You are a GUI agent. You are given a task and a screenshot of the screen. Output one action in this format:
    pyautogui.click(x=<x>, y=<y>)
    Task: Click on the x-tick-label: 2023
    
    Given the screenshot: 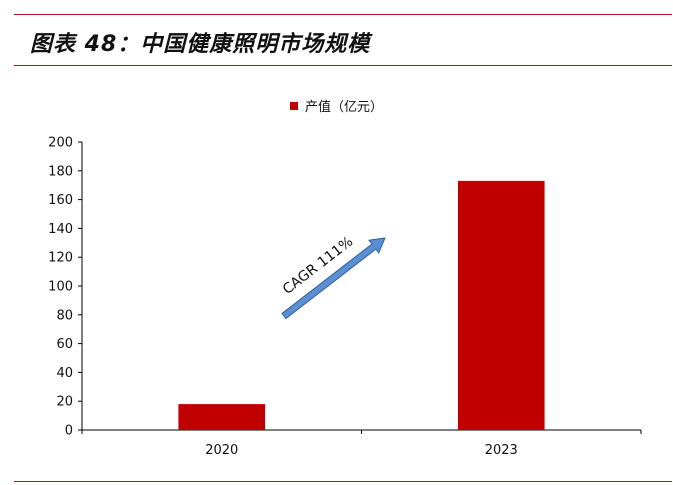 What is the action you would take?
    pyautogui.click(x=501, y=450)
    